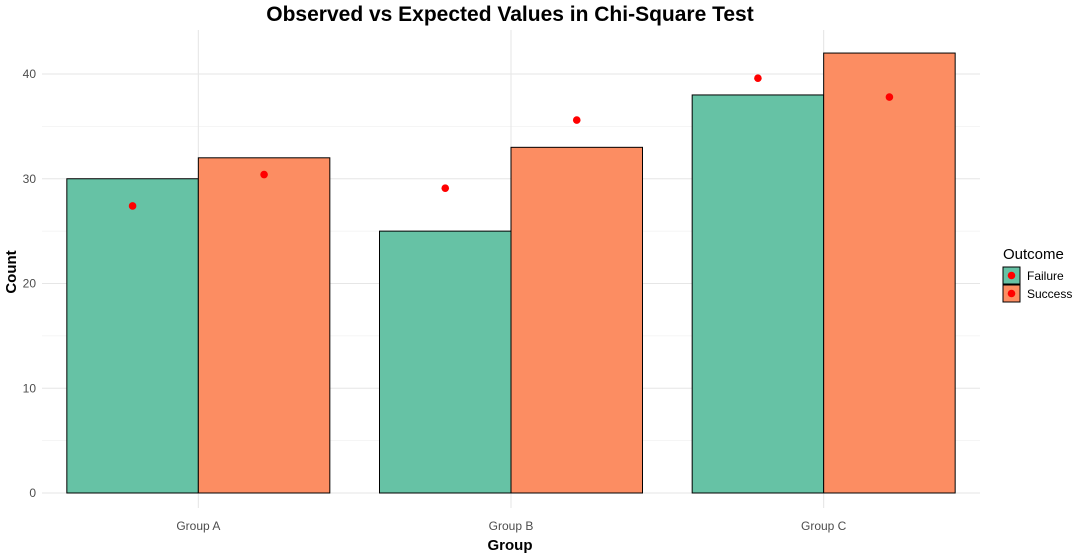 The image size is (1080, 556). I want to click on y-axis-ticks: 0 10 20 30 40, so click(30, 283).